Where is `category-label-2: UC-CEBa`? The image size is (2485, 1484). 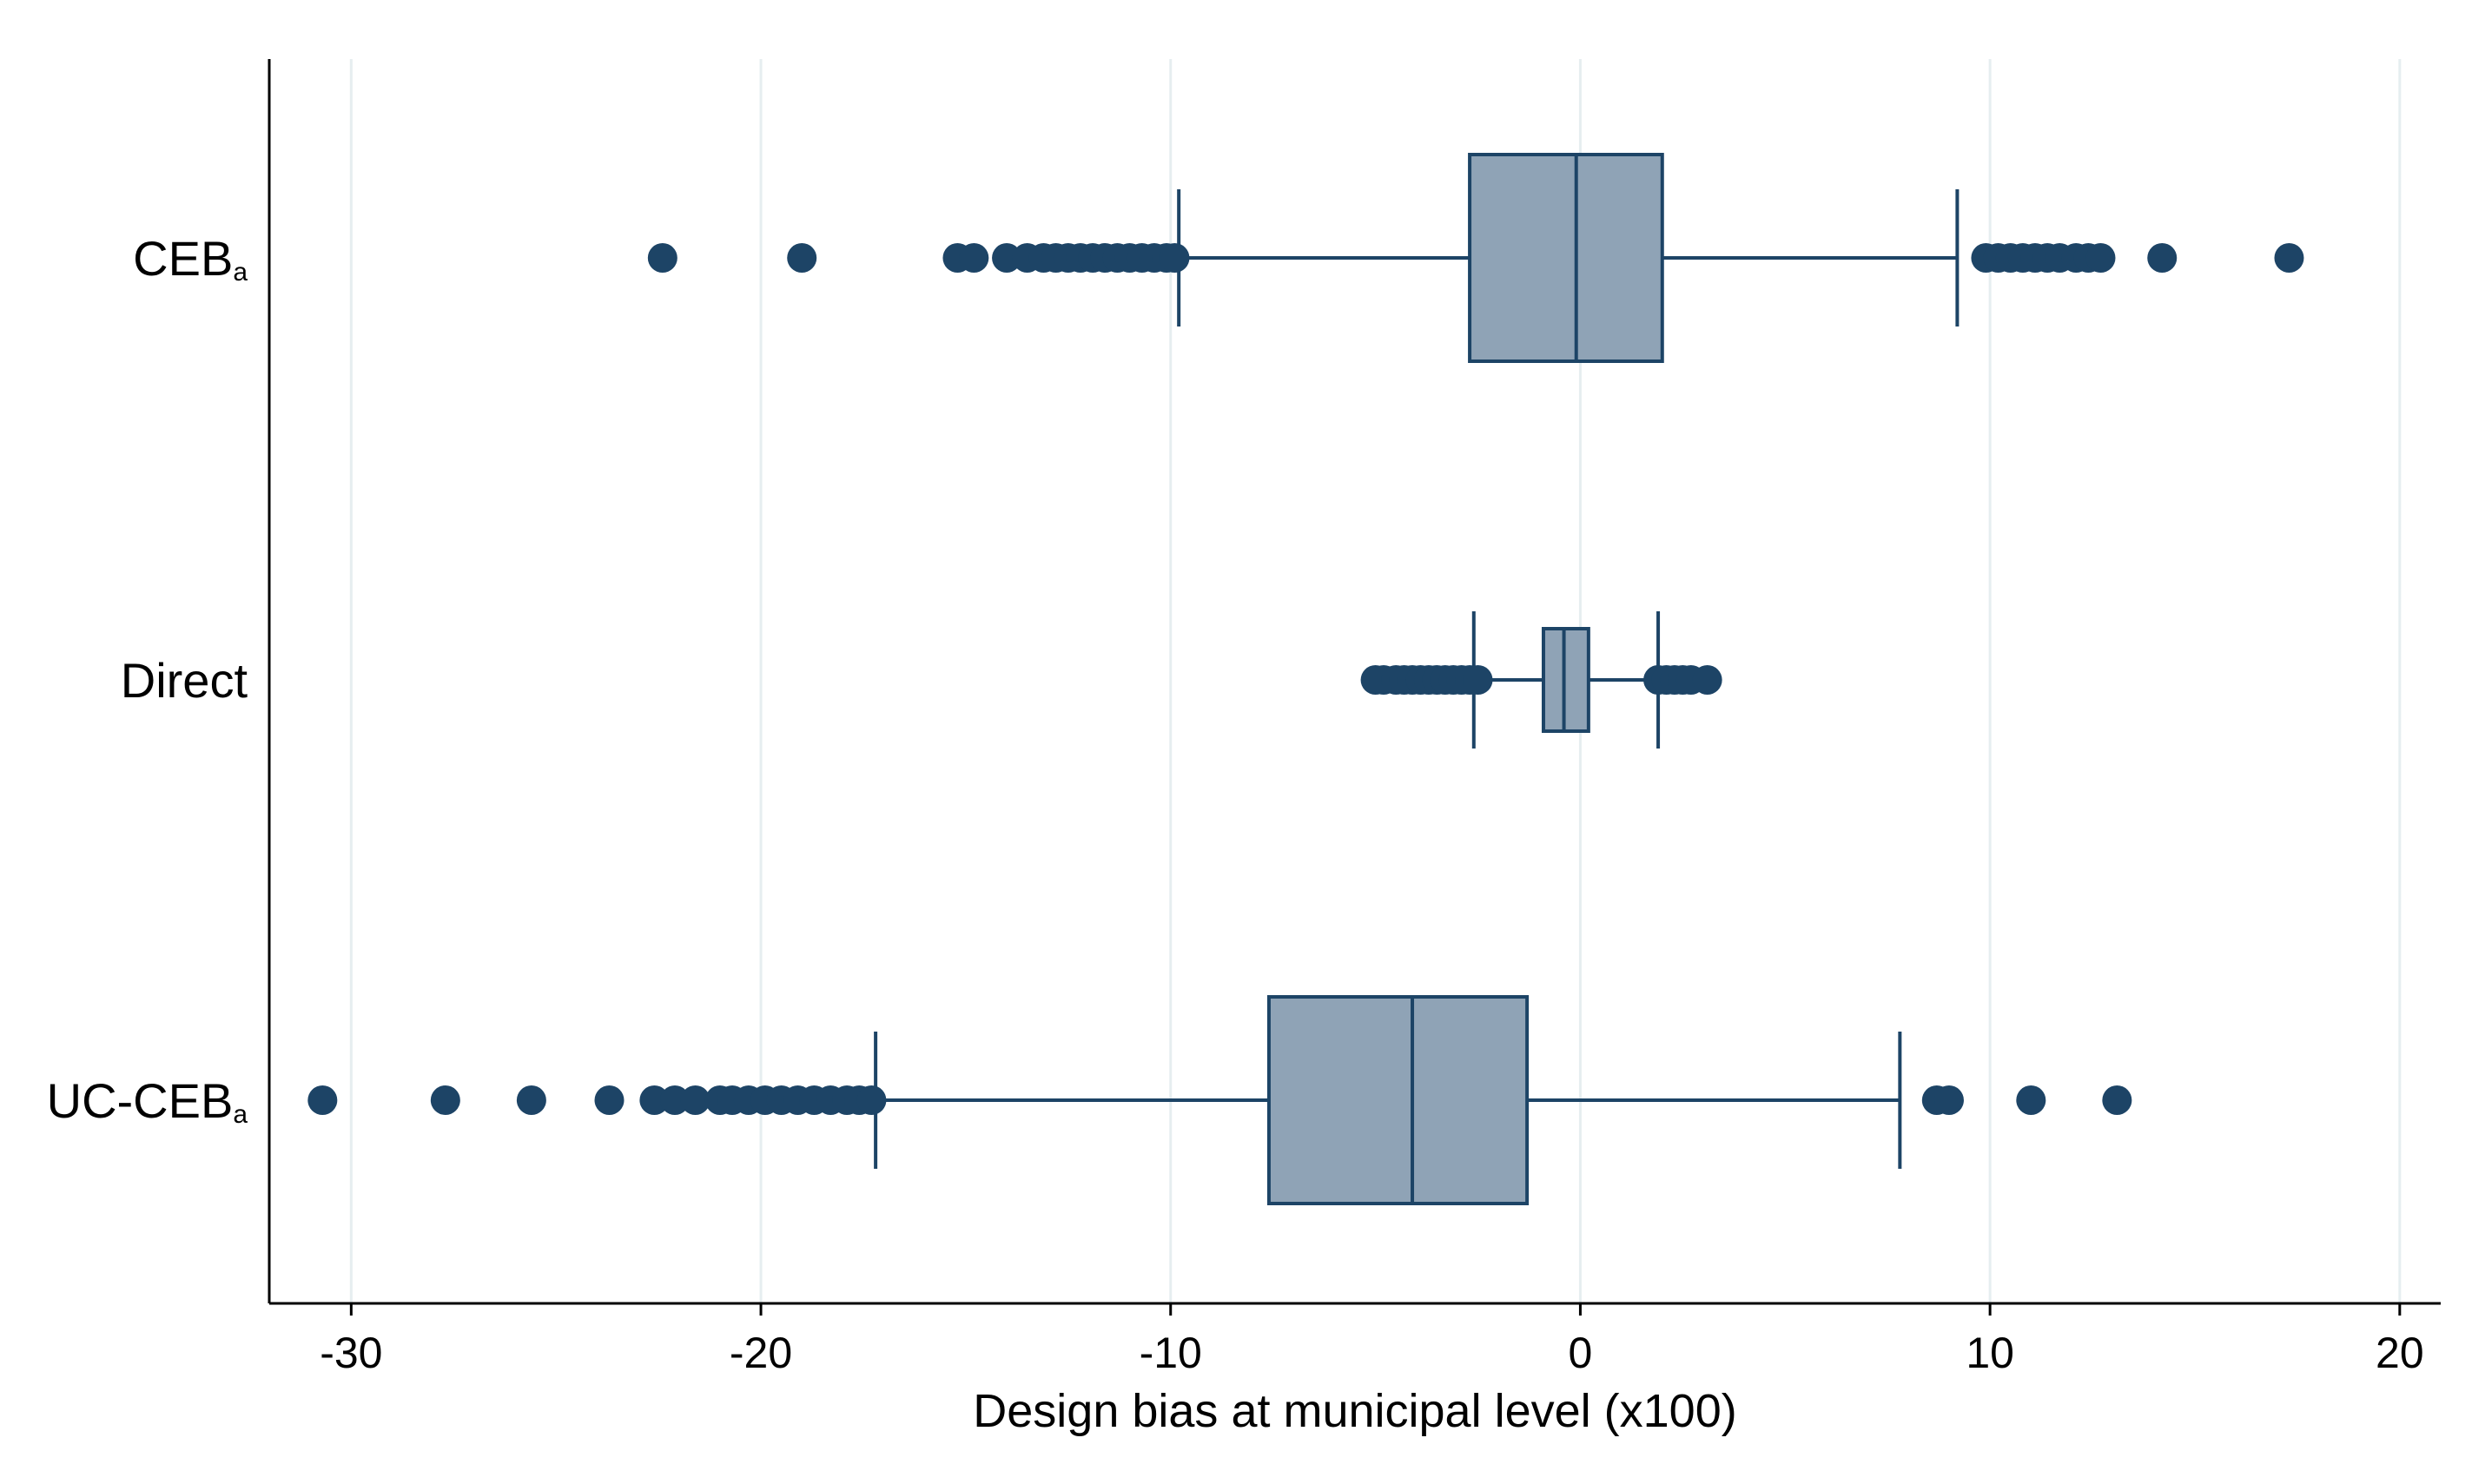
category-label-2: UC-CEBa is located at coordinates (147, 1101).